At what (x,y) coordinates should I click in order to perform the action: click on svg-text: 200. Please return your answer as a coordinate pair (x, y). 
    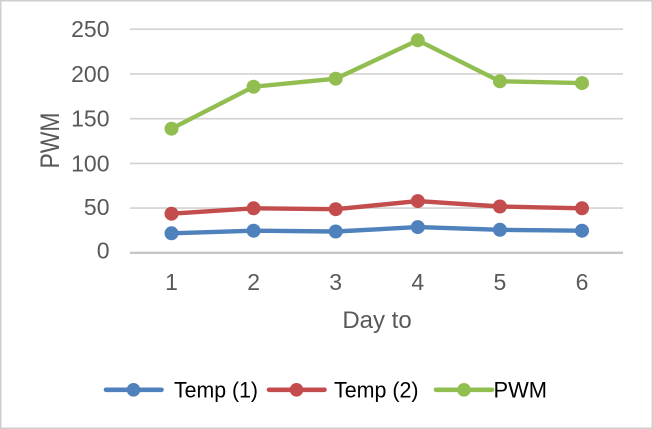
    Looking at the image, I should click on (90, 74).